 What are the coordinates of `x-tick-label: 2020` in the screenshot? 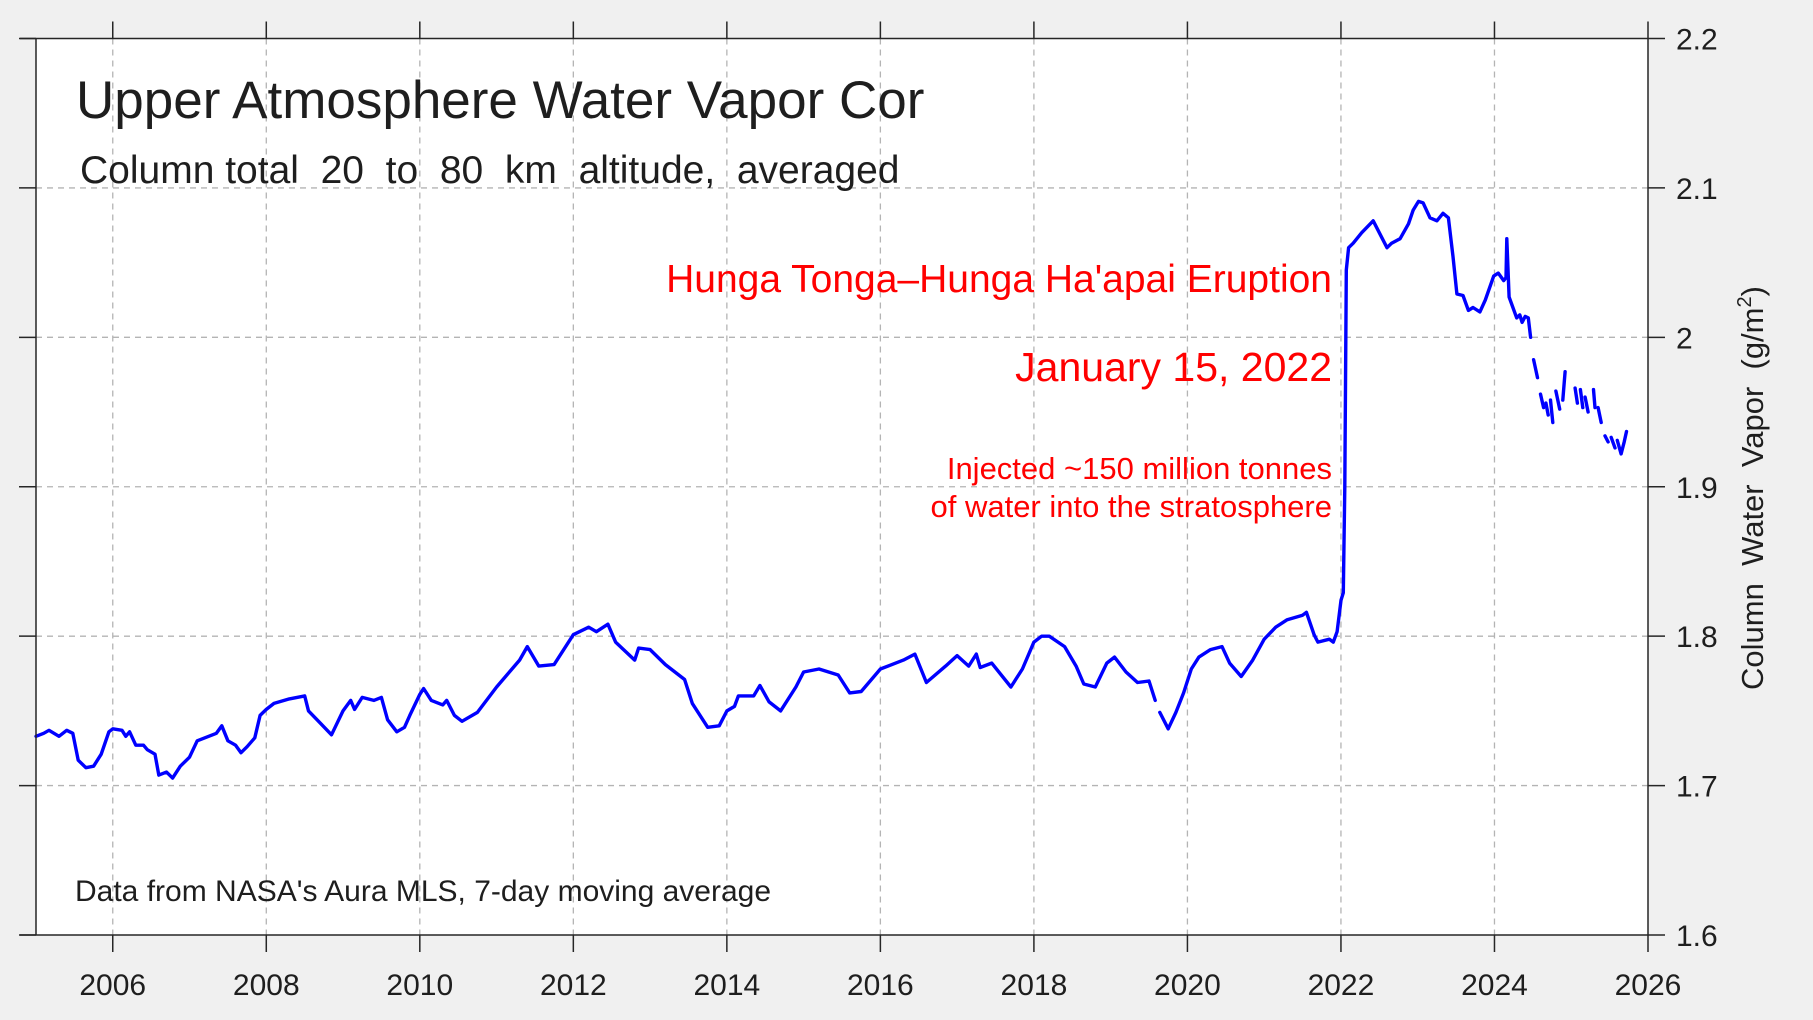 It's located at (1187, 985).